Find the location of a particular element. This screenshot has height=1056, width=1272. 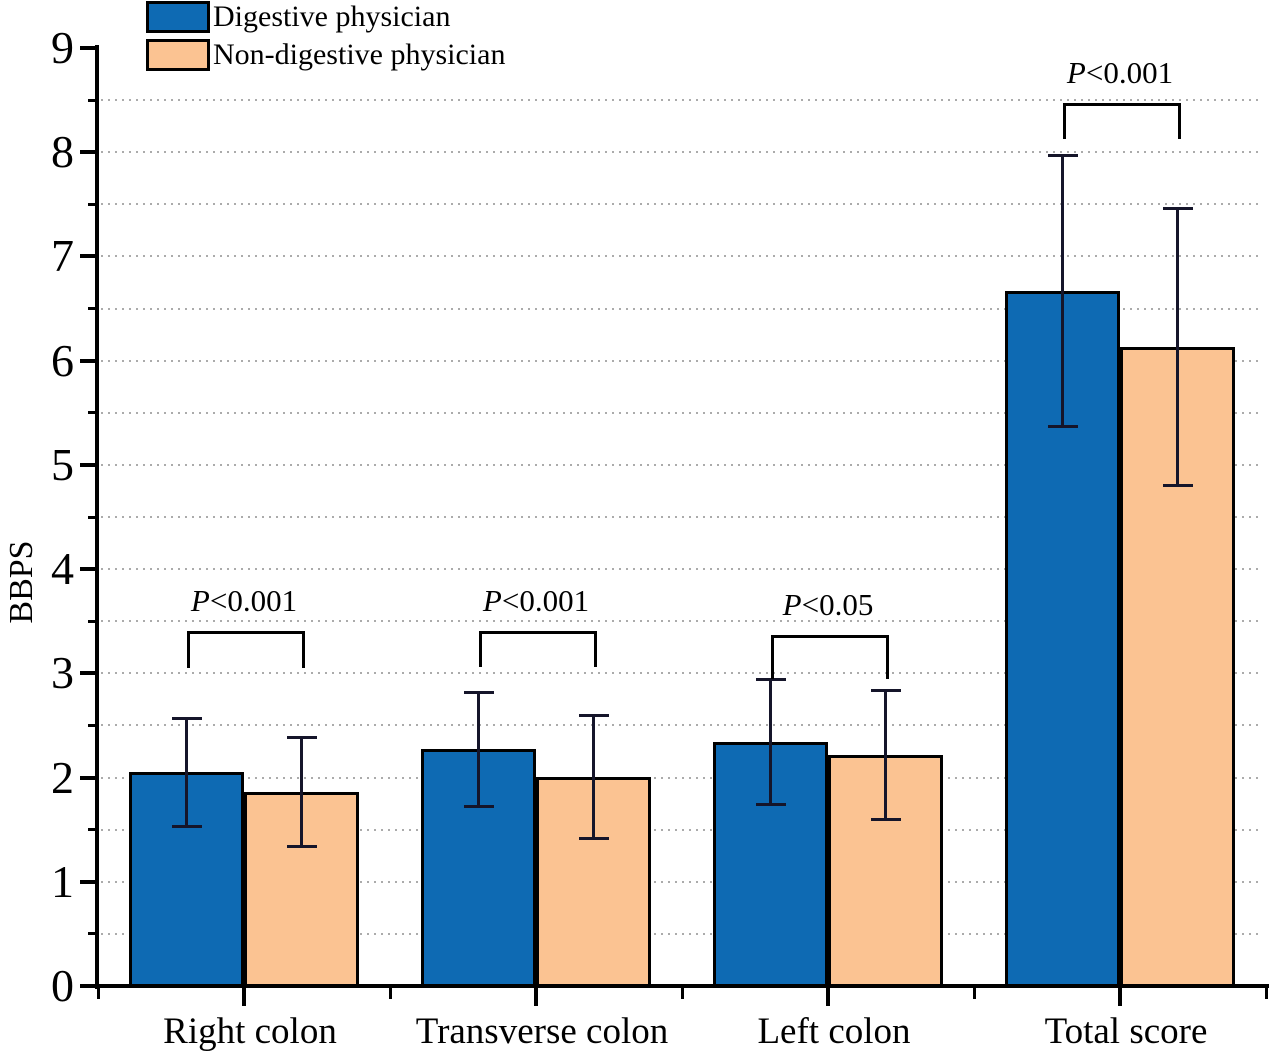

y-tick-label: 8 is located at coordinates (62, 152).